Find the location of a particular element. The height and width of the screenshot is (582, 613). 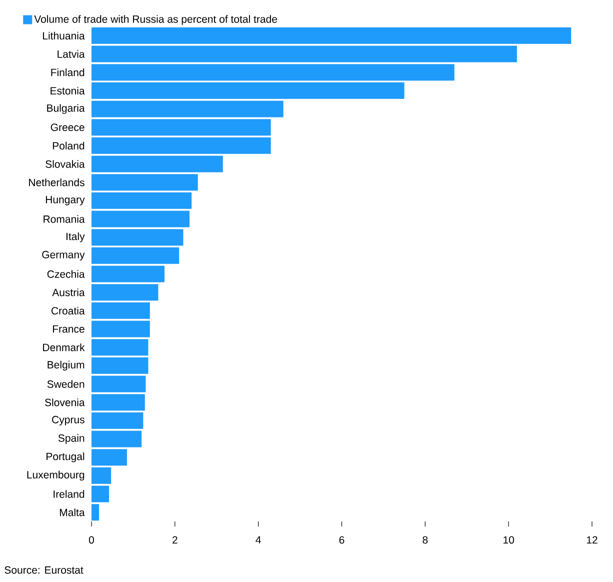

y-tick-label: Slovakia is located at coordinates (65, 164).